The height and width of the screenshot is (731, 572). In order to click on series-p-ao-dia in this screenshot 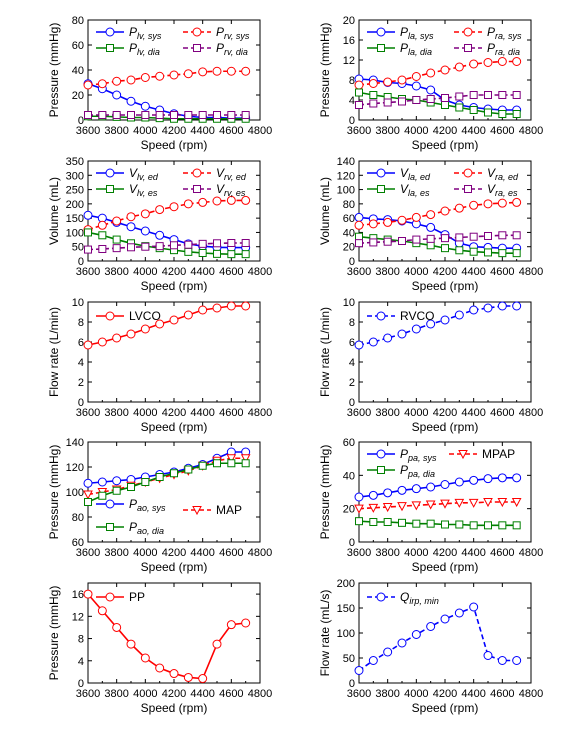, I will do `click(167, 482)`.